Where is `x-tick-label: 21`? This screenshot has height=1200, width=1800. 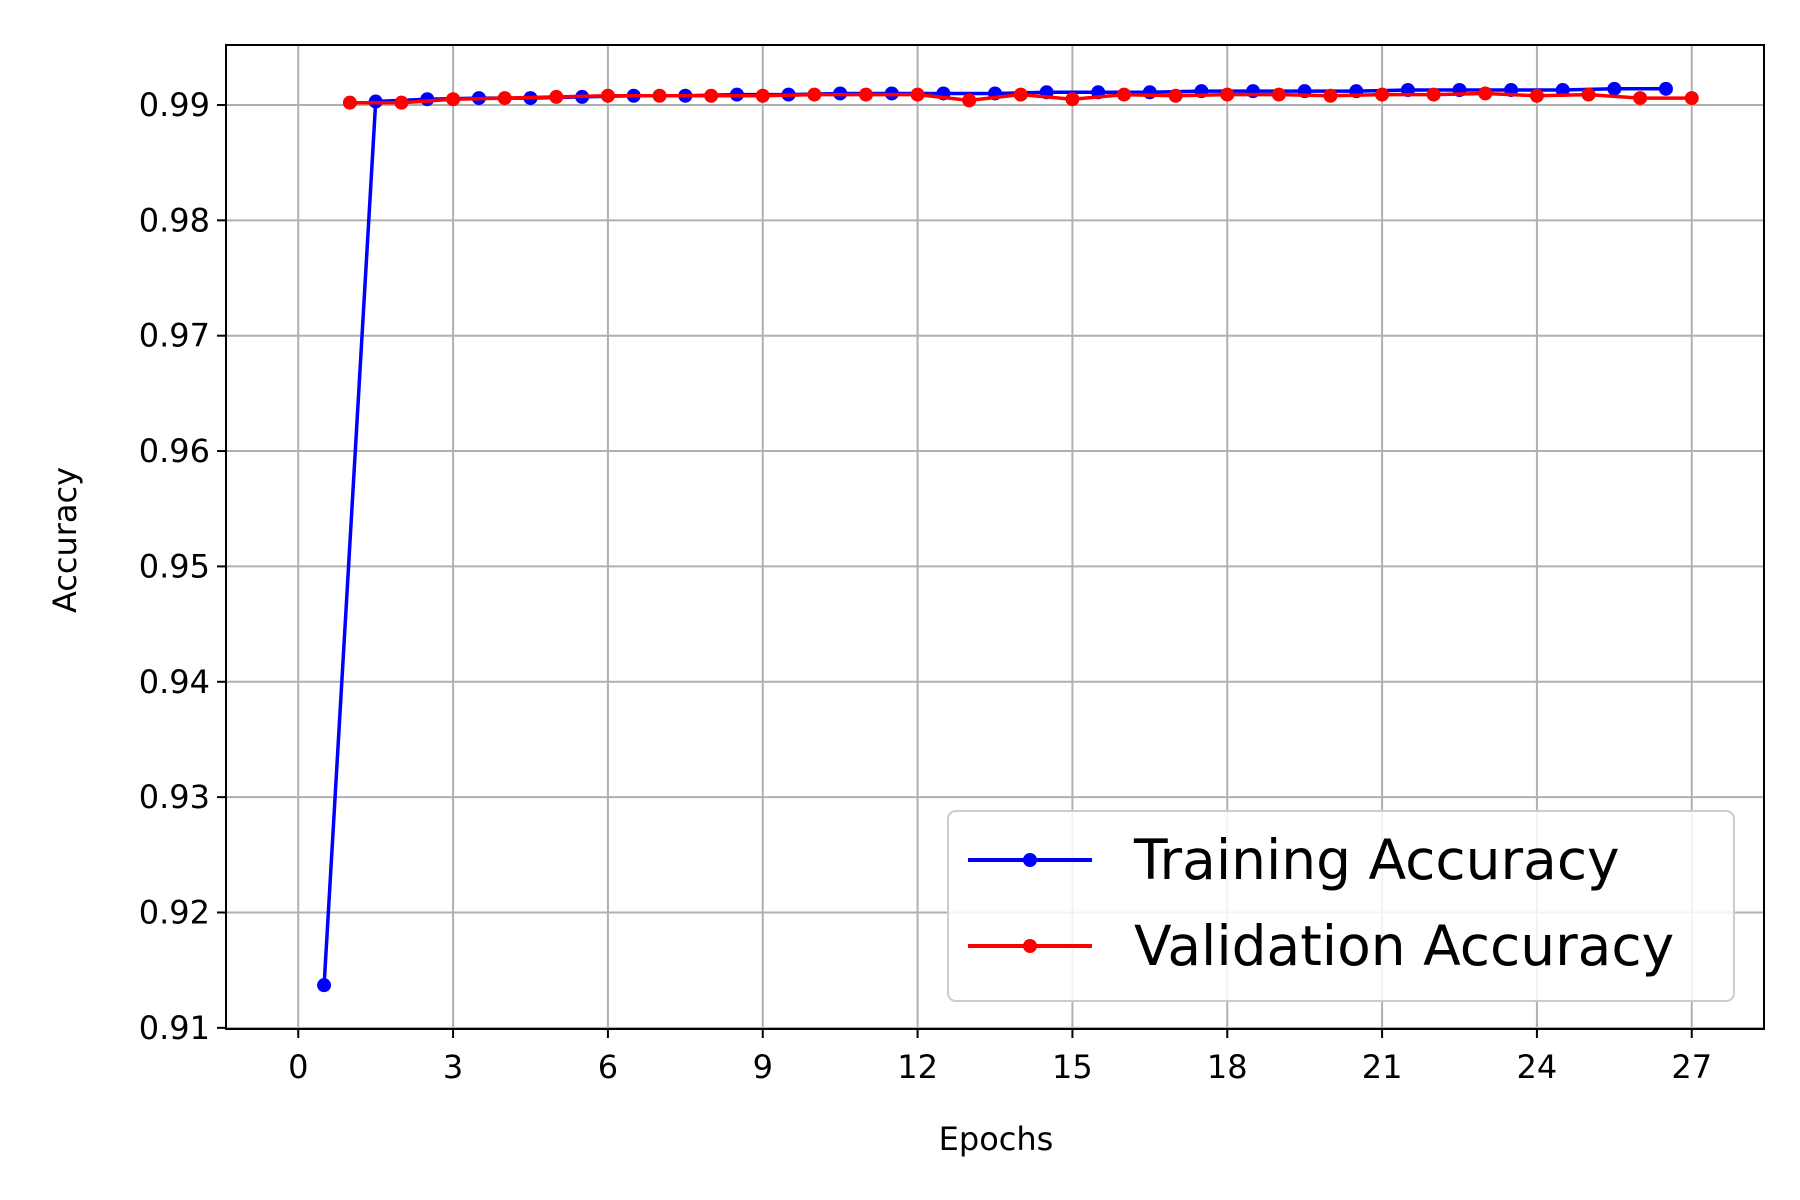 x-tick-label: 21 is located at coordinates (1382, 1067).